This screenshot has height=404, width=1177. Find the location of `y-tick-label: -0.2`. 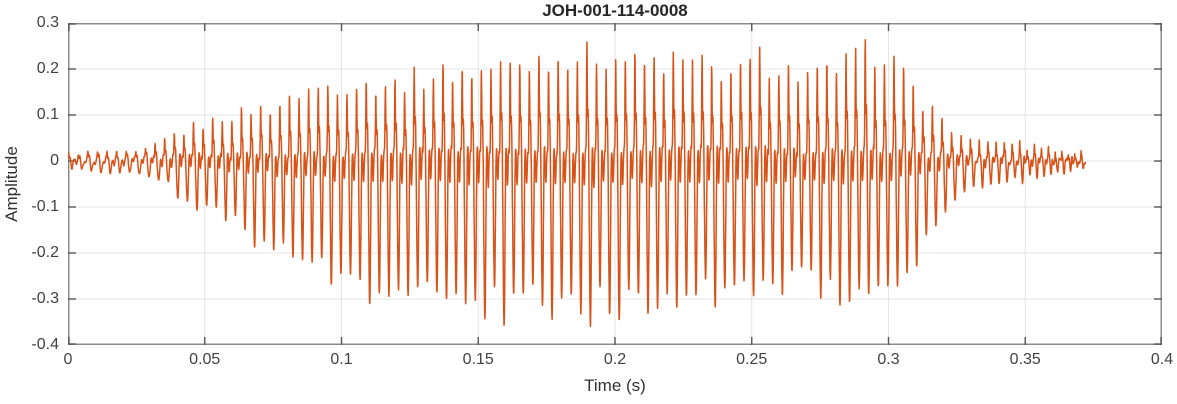

y-tick-label: -0.2 is located at coordinates (45, 252).